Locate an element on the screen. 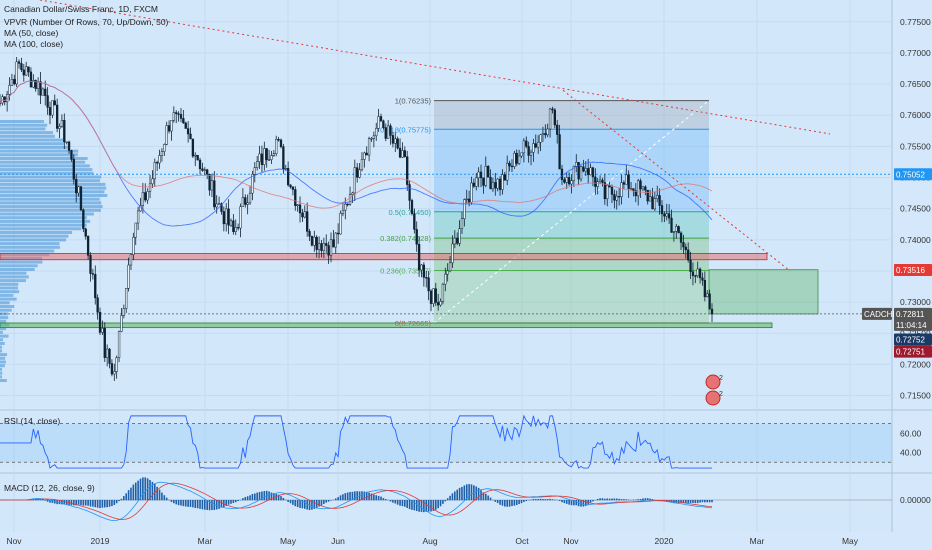 The image size is (932, 550). ma100-legend: MA (100, close) is located at coordinates (34, 44).